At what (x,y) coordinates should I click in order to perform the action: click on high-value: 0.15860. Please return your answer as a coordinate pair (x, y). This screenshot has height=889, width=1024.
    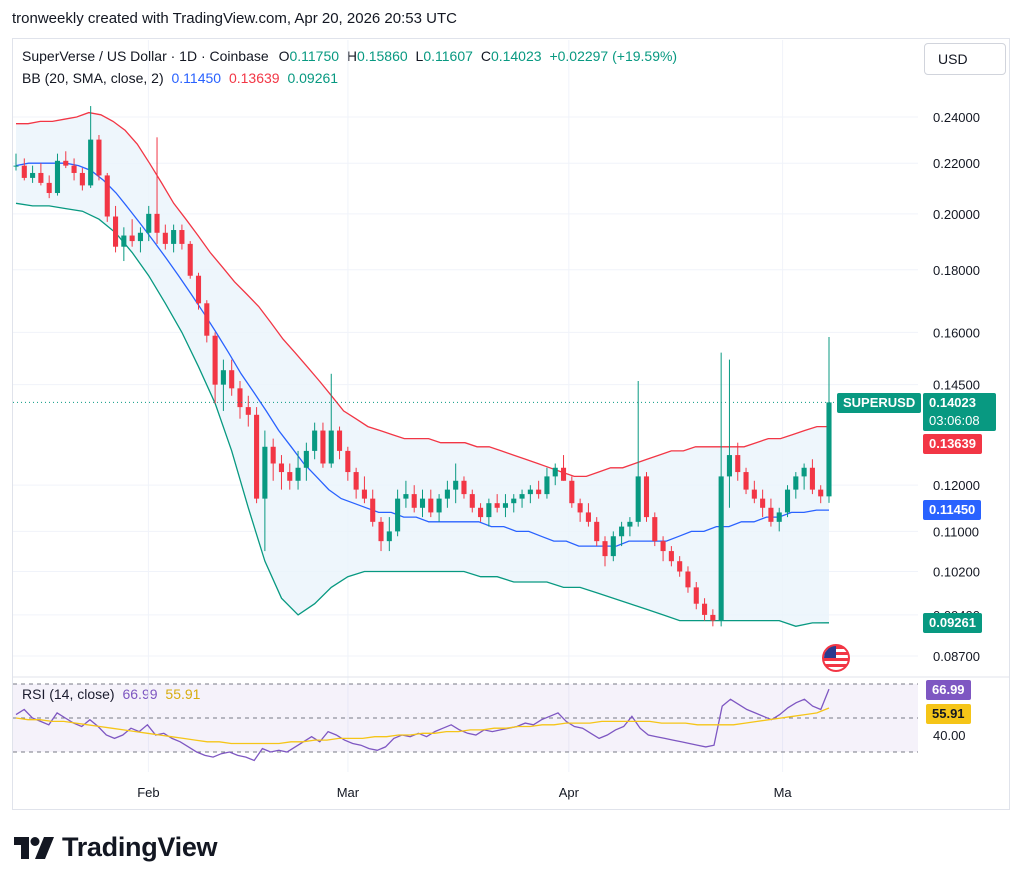
    Looking at the image, I should click on (382, 56).